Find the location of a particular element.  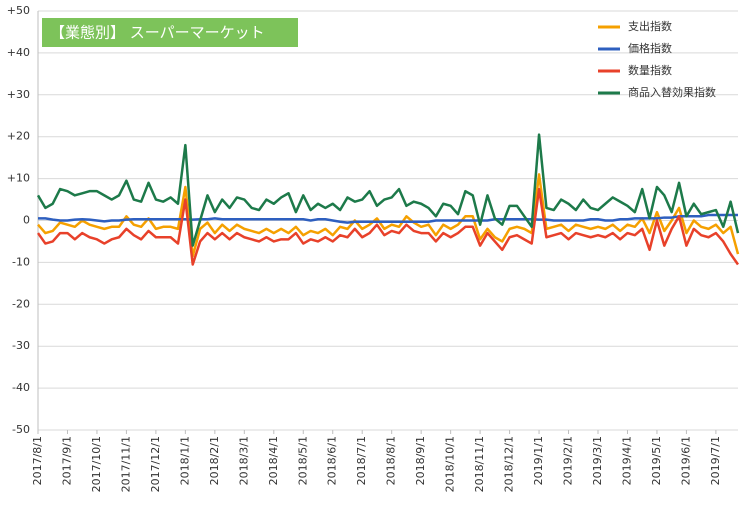

y-tick-label: +20 is located at coordinates (18, 136).